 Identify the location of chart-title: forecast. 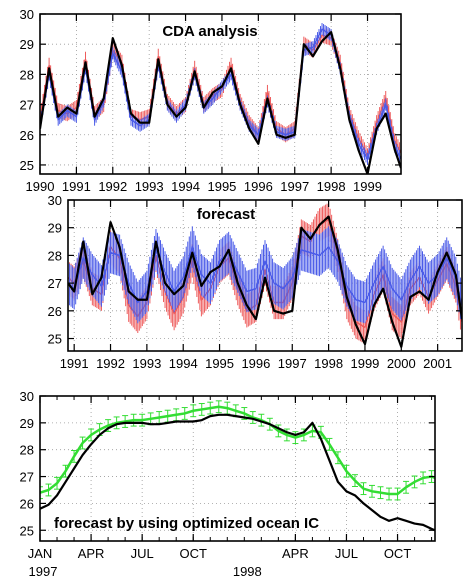
(226, 214).